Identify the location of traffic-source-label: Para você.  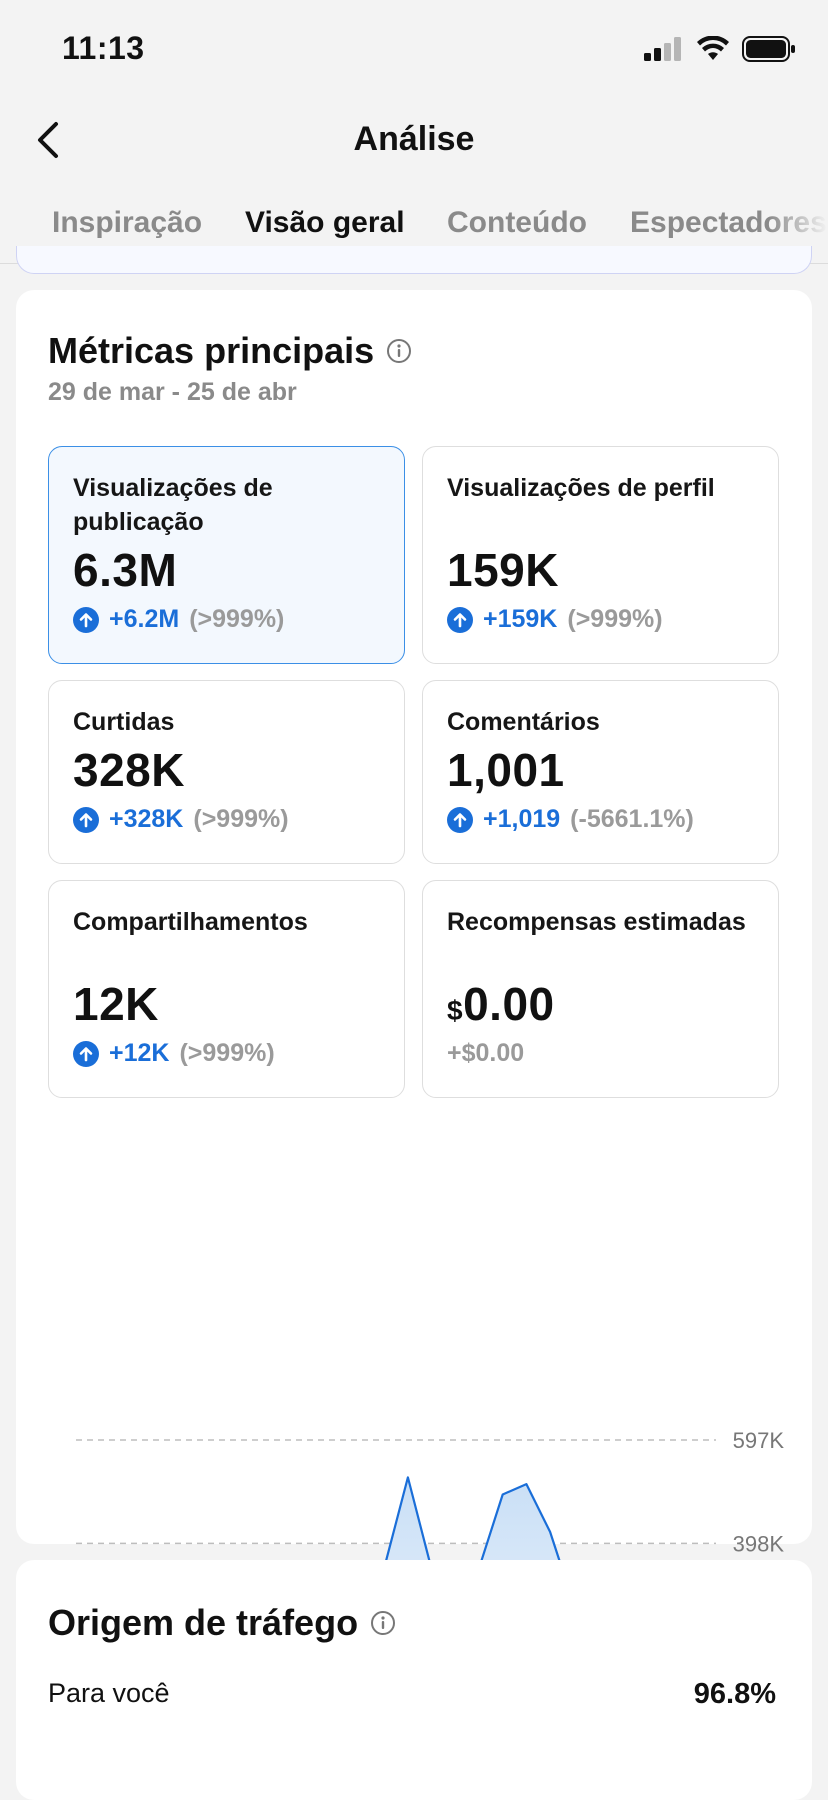
(109, 1693).